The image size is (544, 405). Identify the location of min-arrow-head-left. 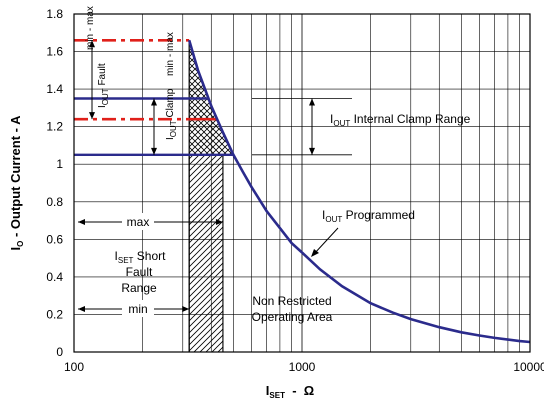
(81, 309).